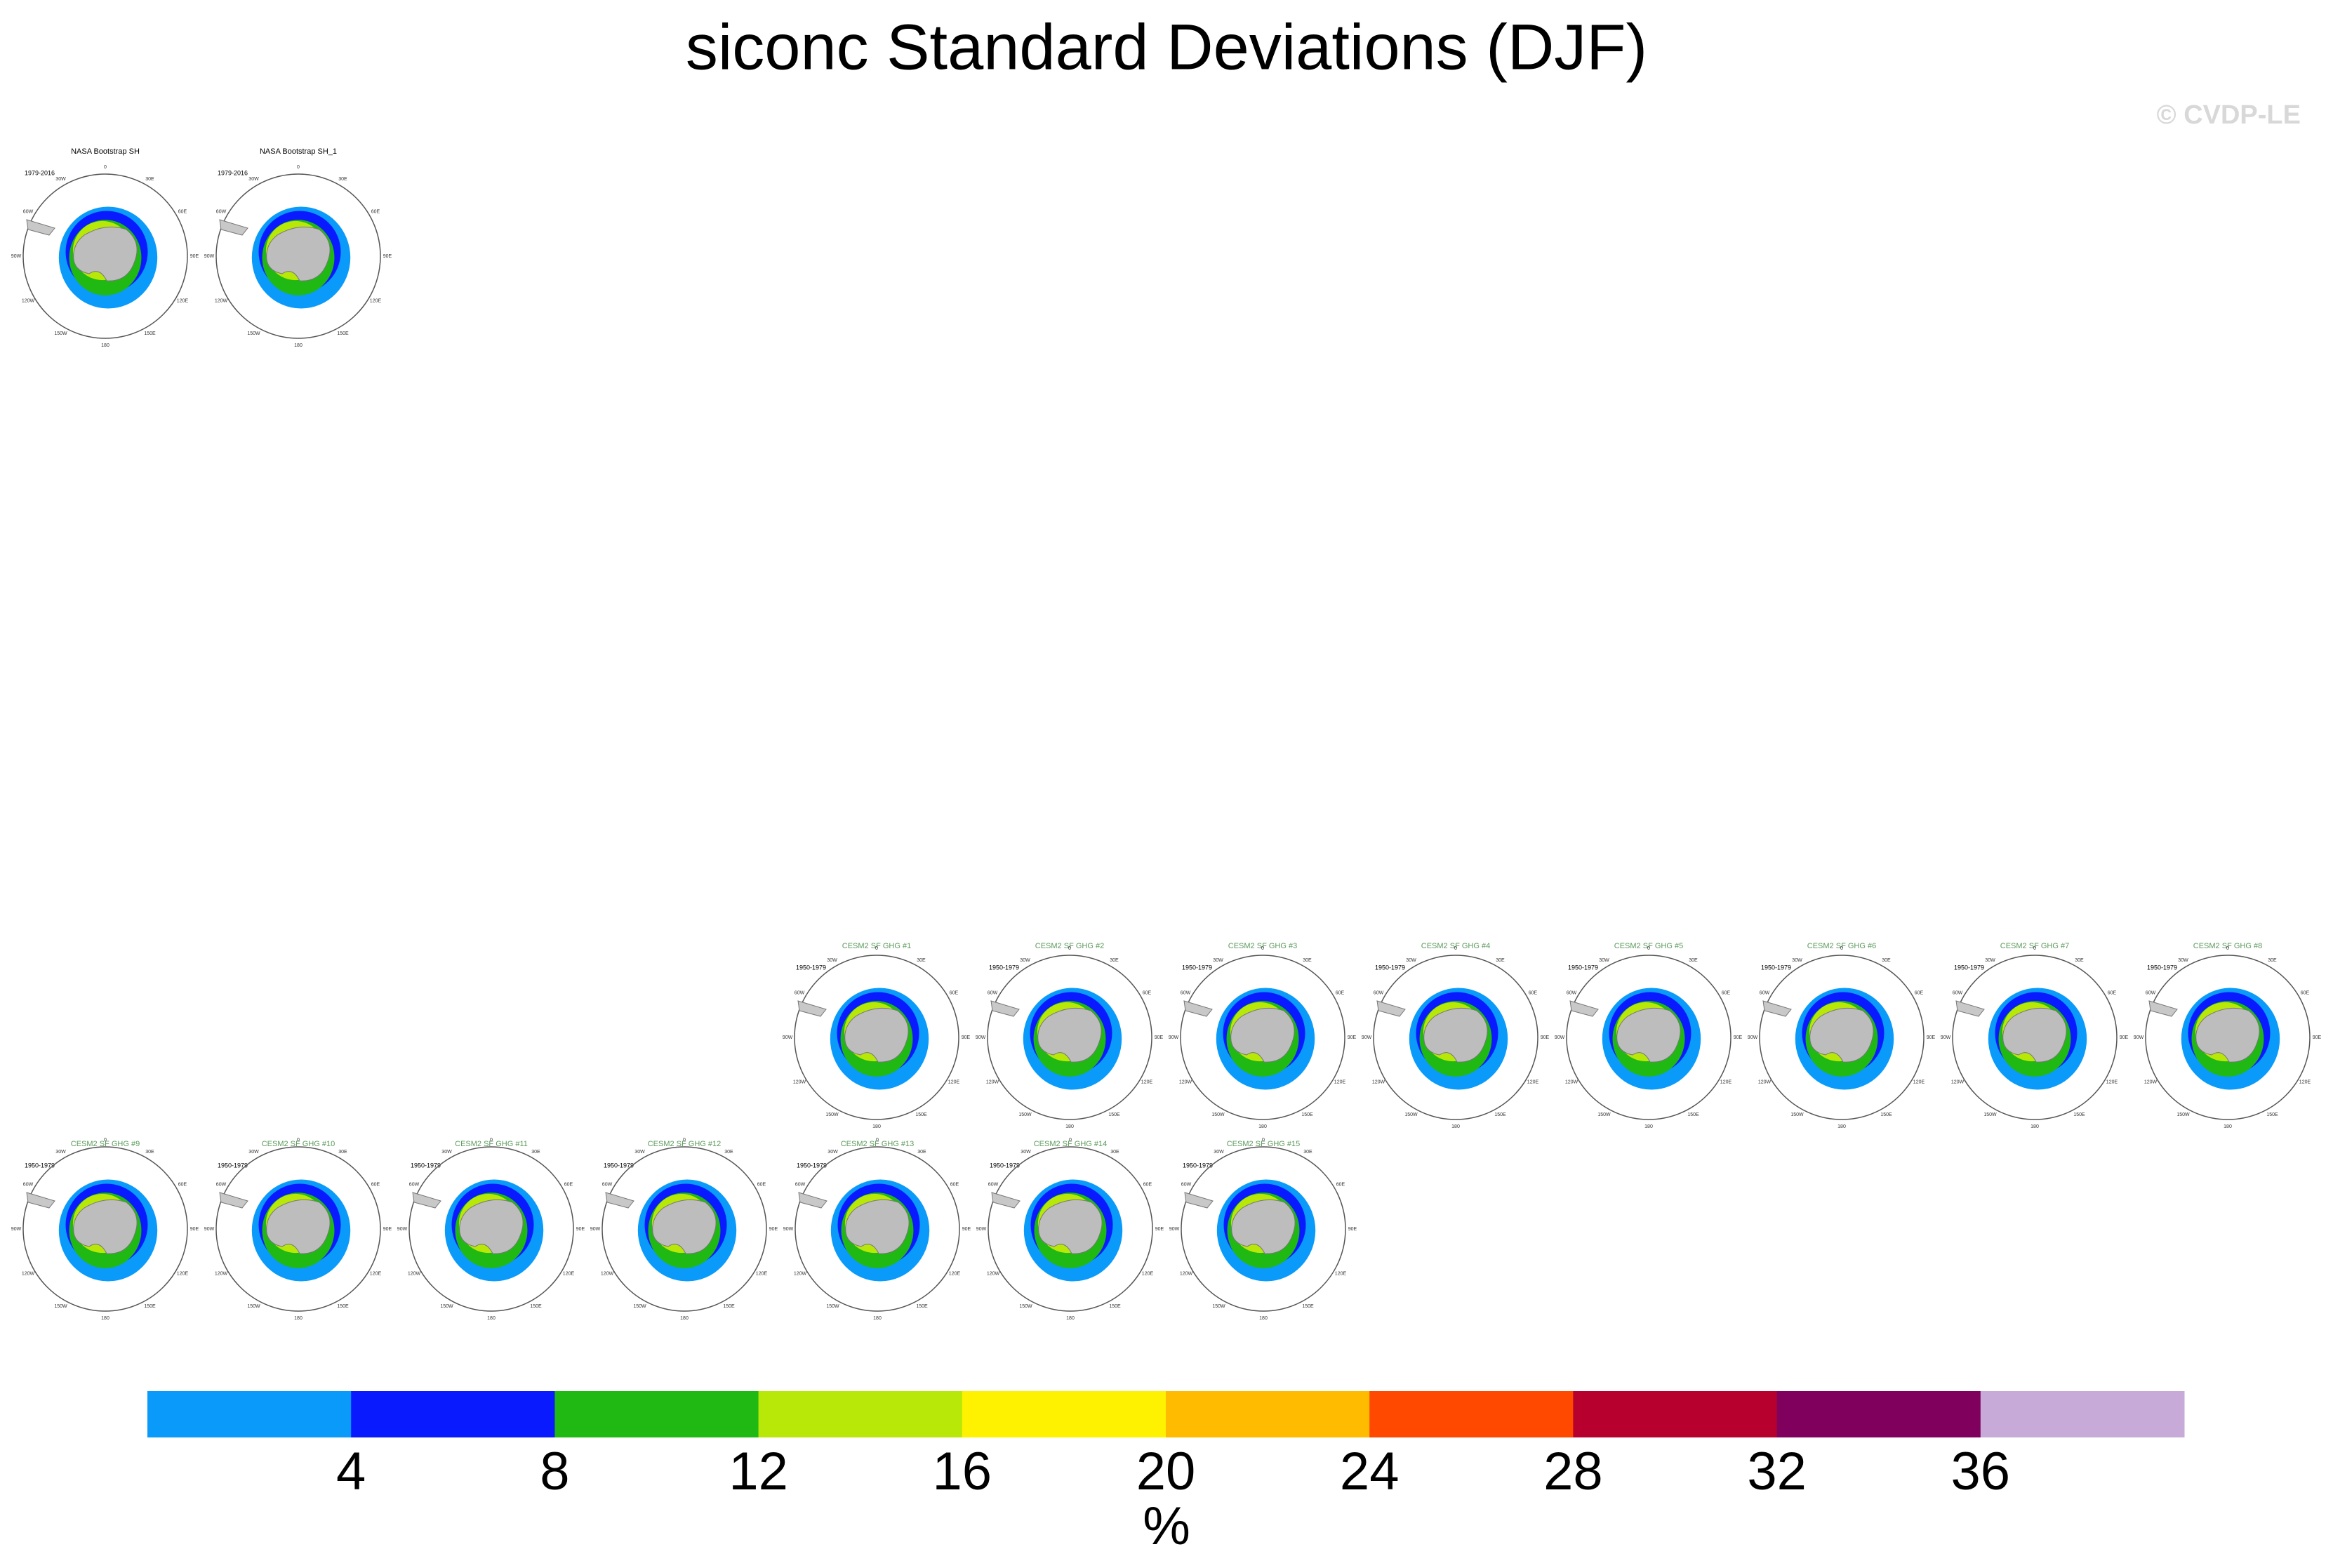 The width and height of the screenshot is (2333, 1568). I want to click on panel-years: 1979-2016, so click(233, 172).